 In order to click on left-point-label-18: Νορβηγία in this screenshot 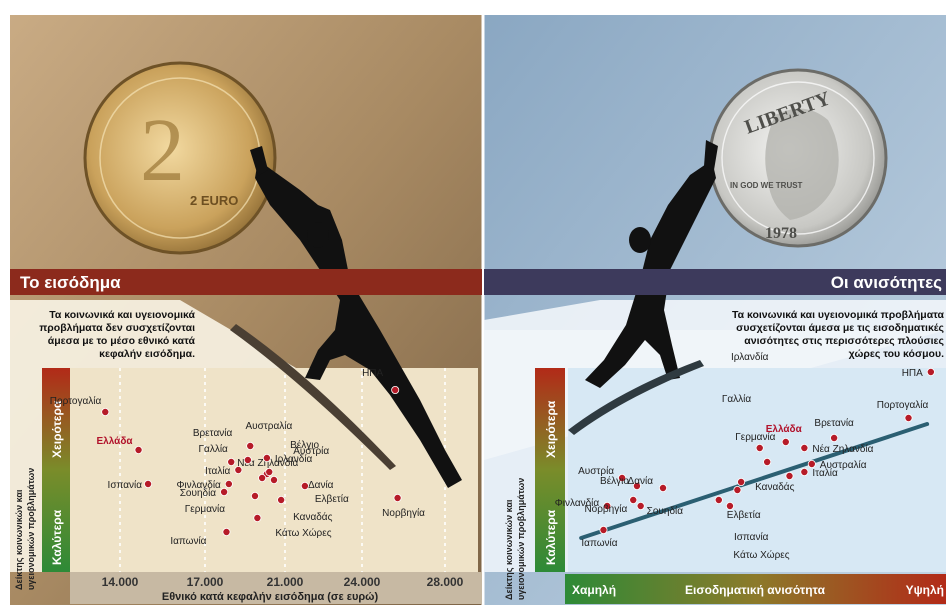, I will do `click(403, 513)`.